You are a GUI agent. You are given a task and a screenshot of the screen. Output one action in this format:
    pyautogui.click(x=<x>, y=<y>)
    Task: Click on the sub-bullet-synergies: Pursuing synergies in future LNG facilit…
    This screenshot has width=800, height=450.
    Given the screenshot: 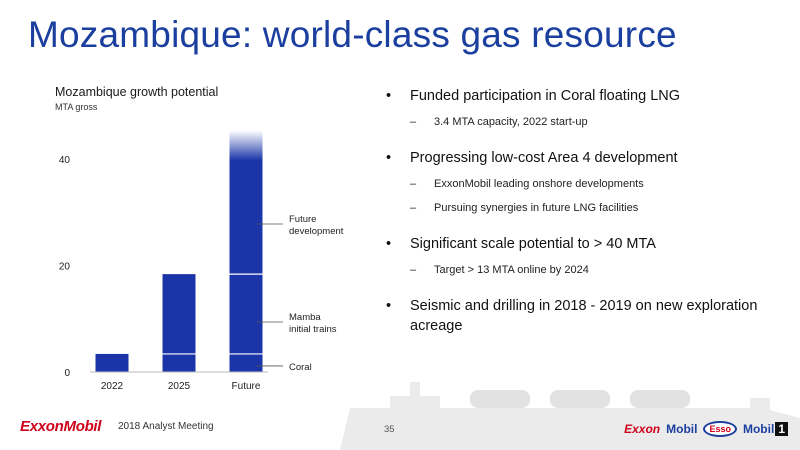 What is the action you would take?
    pyautogui.click(x=586, y=208)
    